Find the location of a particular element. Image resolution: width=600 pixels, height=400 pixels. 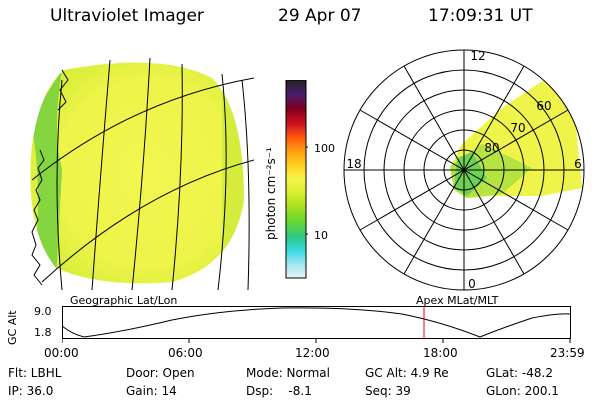

xtick-1800: 18:00 is located at coordinates (440, 353).